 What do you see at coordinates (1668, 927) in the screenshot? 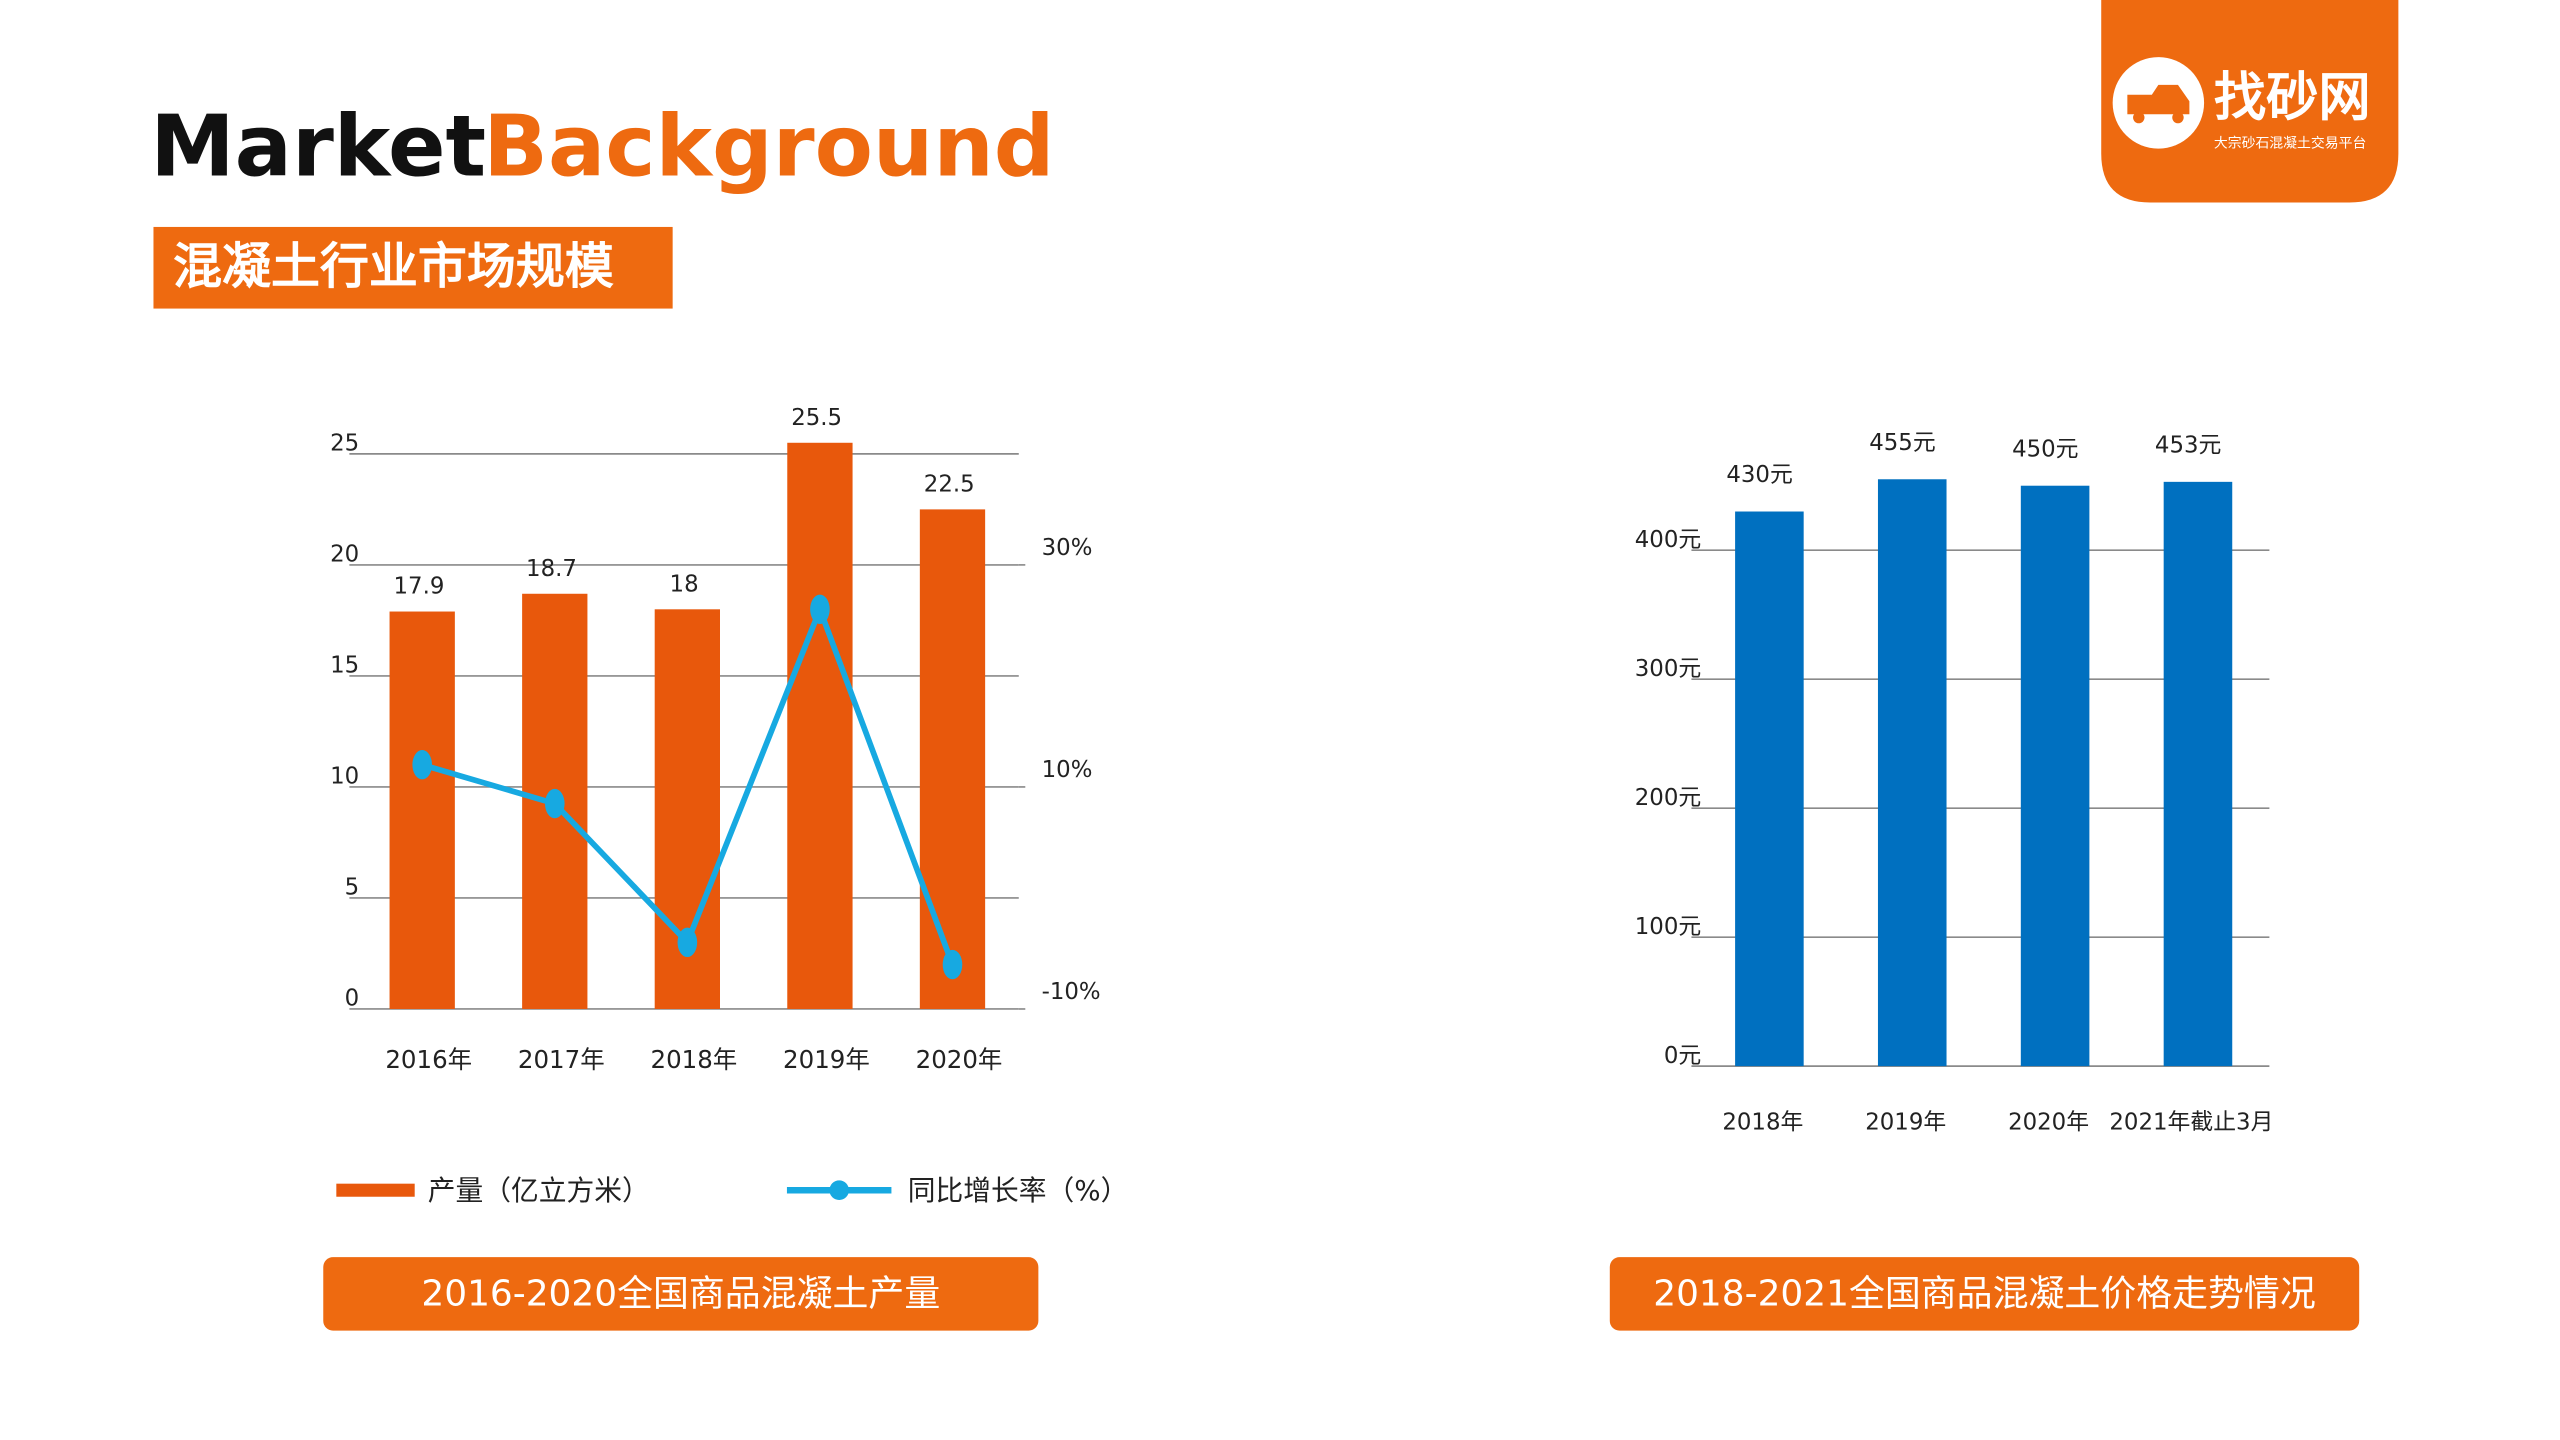
I see `y-tick-label: 100元` at bounding box center [1668, 927].